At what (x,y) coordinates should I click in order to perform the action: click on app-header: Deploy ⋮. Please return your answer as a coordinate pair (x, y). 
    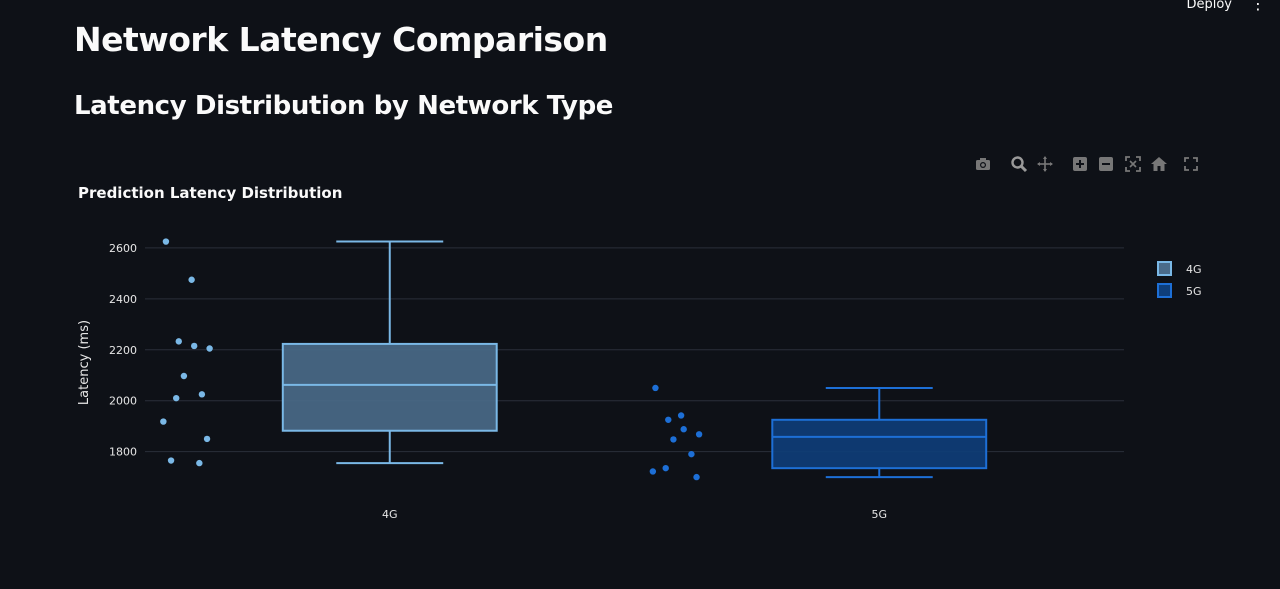
    Looking at the image, I should click on (1233, 7).